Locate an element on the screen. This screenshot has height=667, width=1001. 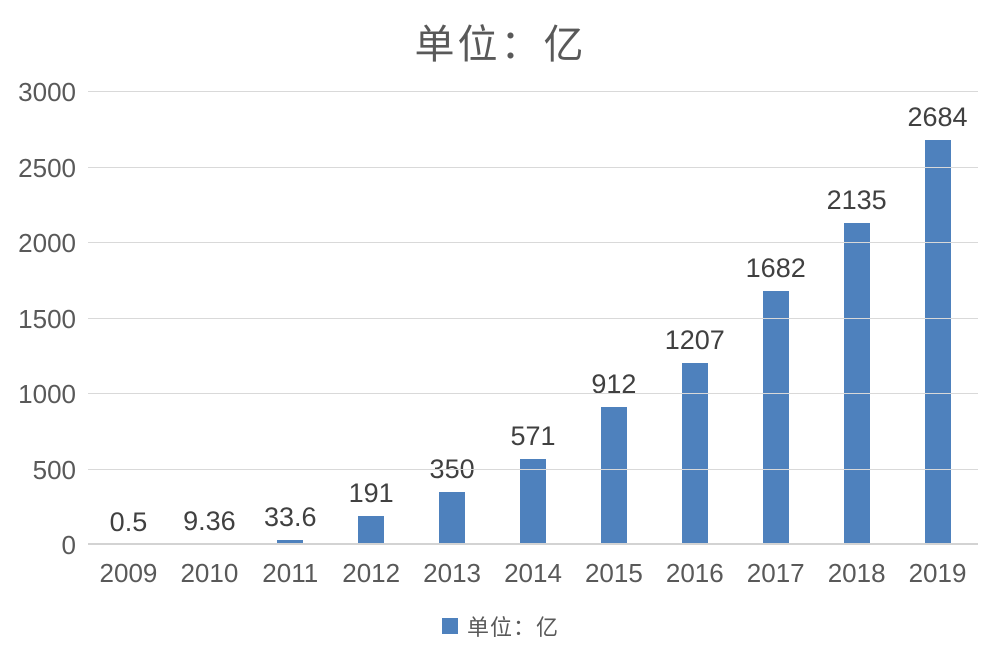
bar-value-label: 0.5 is located at coordinates (128, 521).